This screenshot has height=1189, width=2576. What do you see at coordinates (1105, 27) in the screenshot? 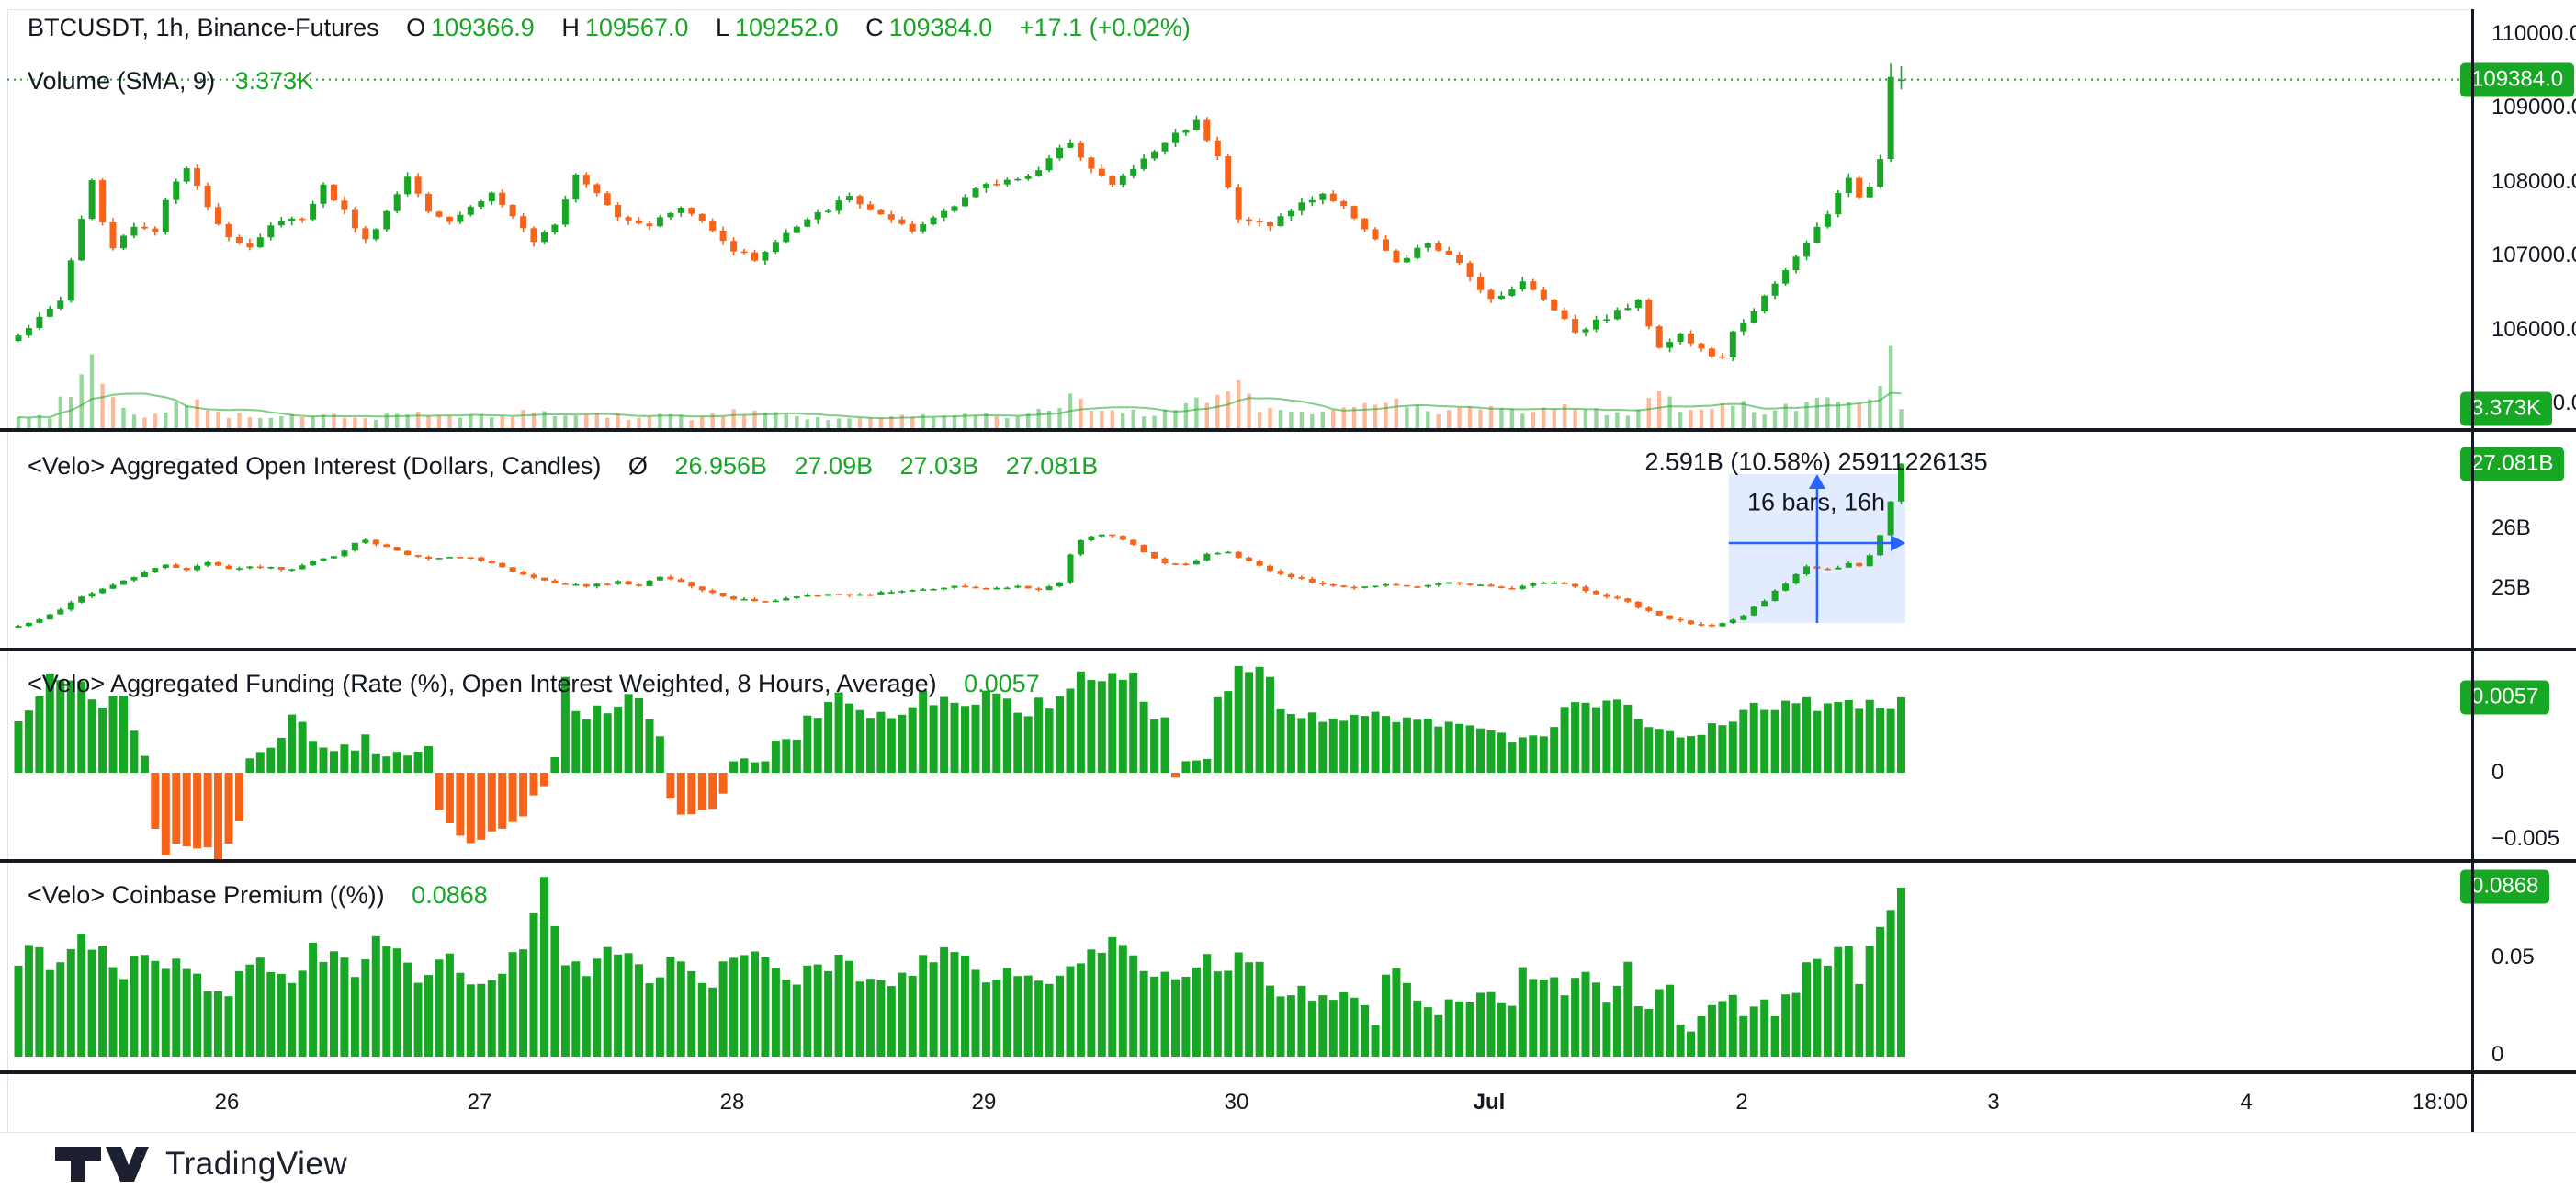
I see `change-value: +17.1 (+0.02%)` at bounding box center [1105, 27].